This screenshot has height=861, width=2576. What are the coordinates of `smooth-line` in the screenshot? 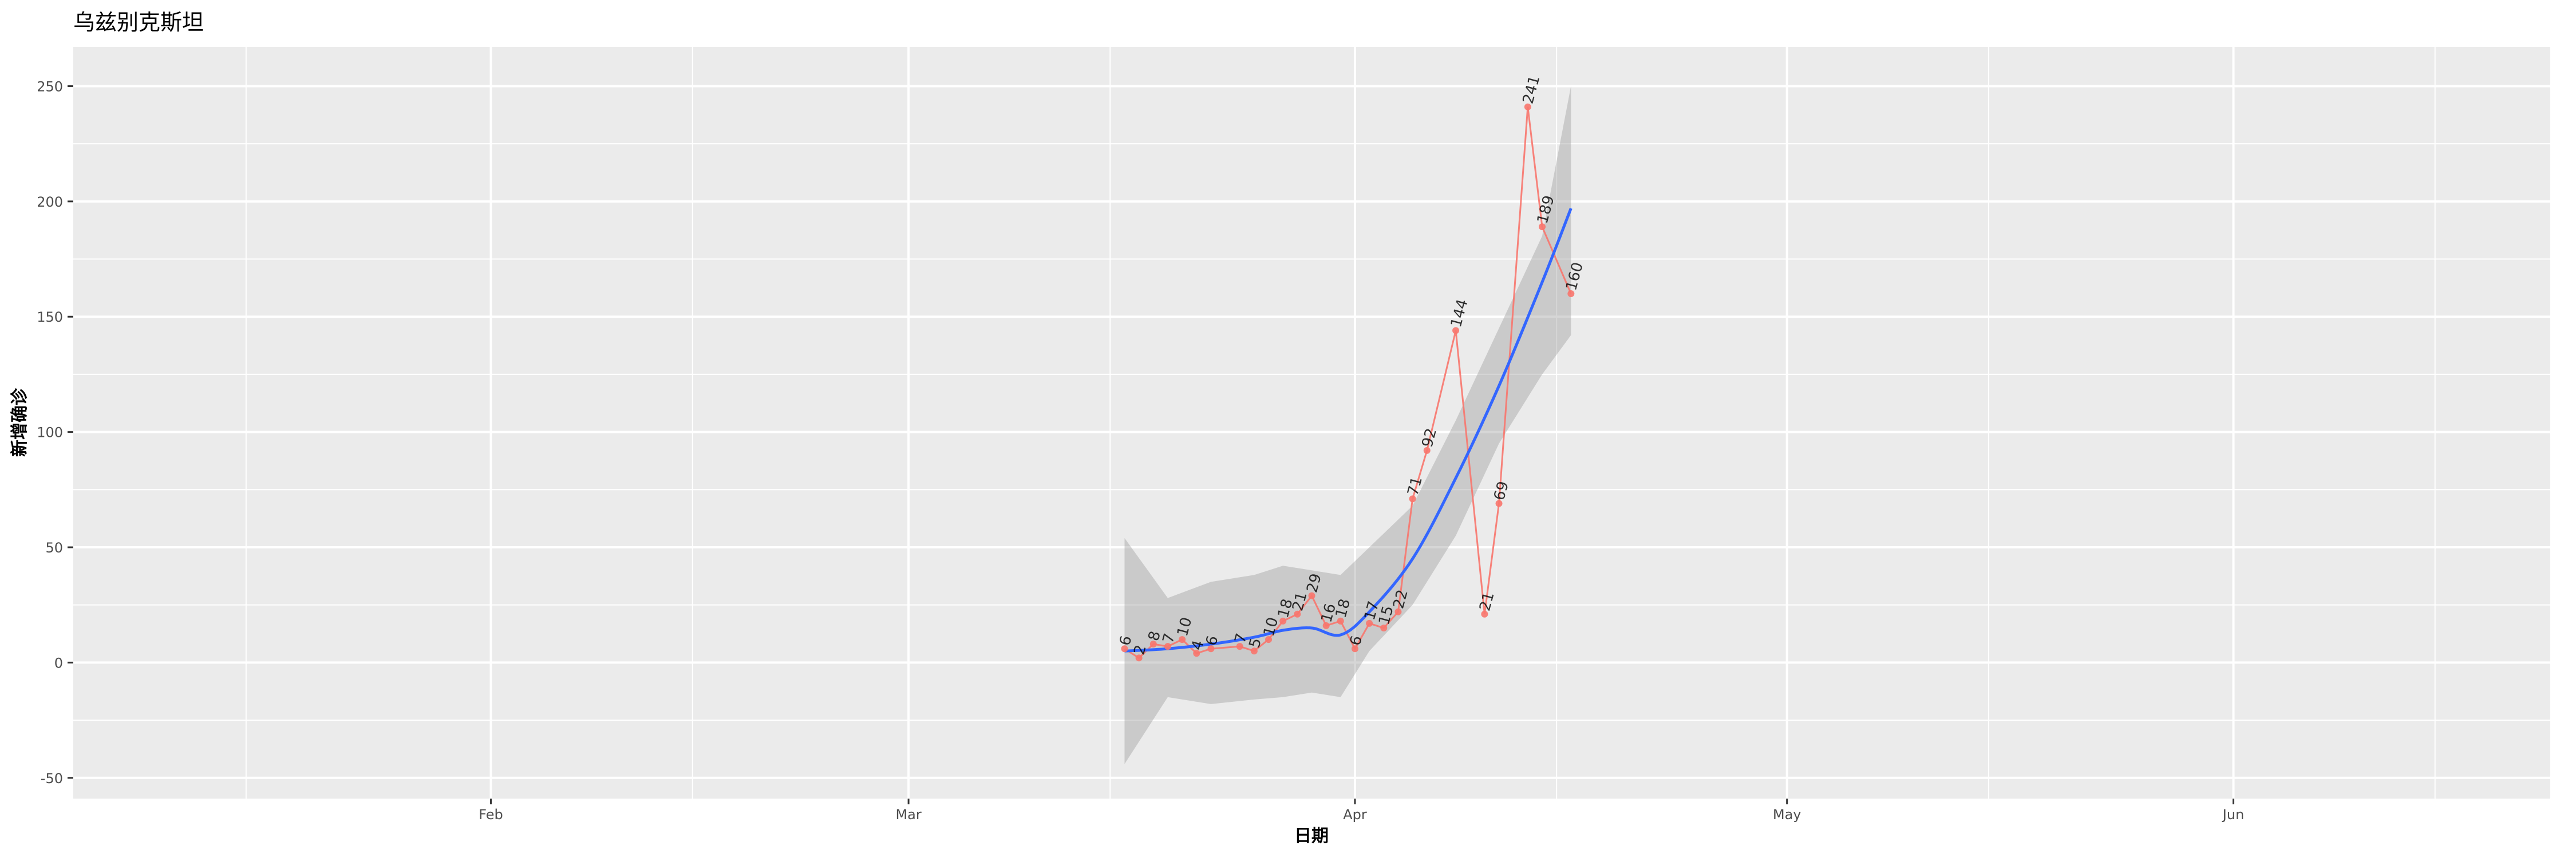 It's located at (1348, 430).